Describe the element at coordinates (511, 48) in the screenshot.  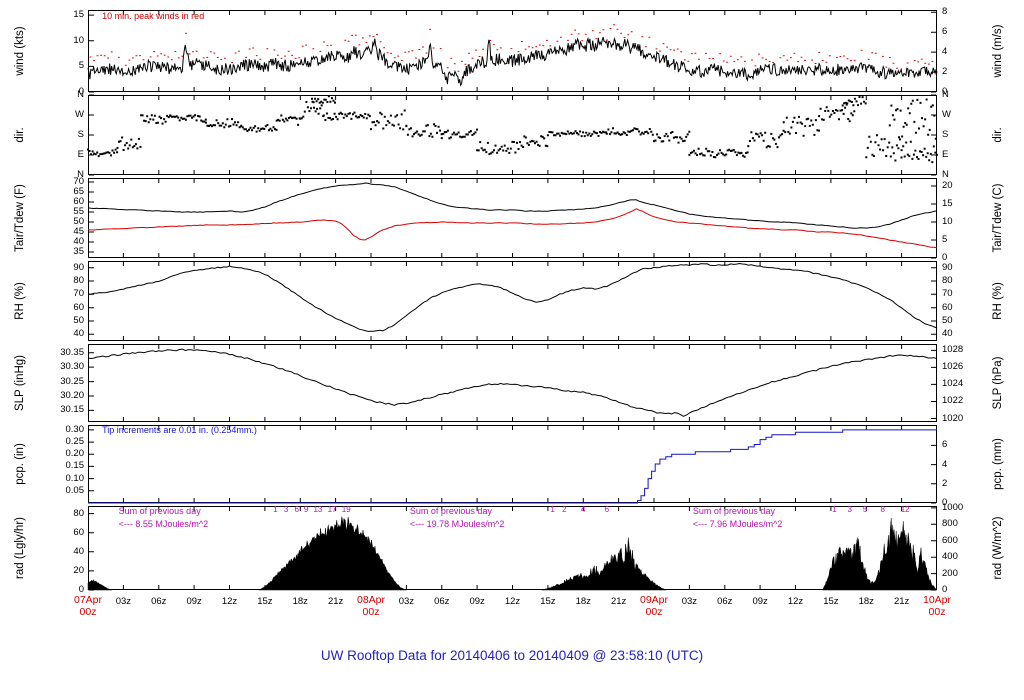
I see `peak-wind-series` at that location.